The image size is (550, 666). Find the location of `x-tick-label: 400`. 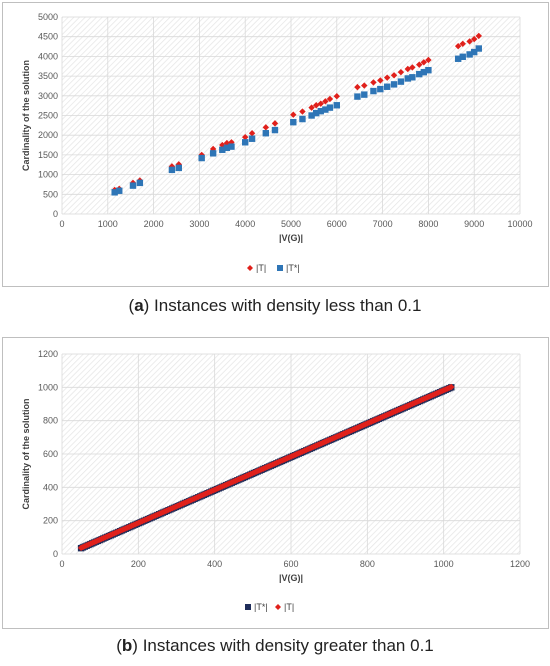

x-tick-label: 400 is located at coordinates (214, 564).